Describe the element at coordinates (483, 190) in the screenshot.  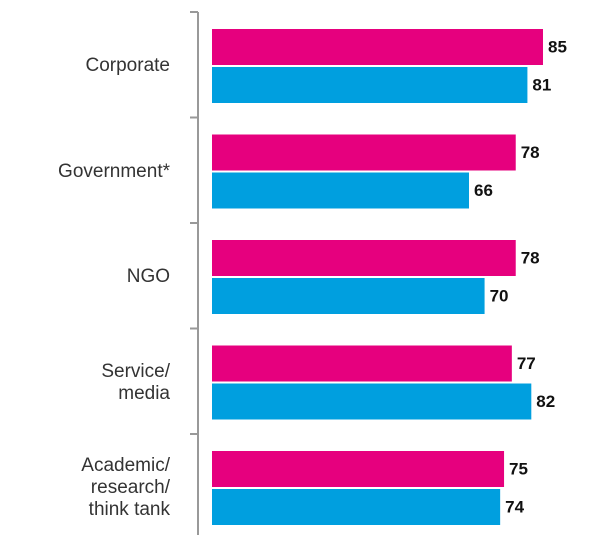
I see `value-label: 66` at that location.